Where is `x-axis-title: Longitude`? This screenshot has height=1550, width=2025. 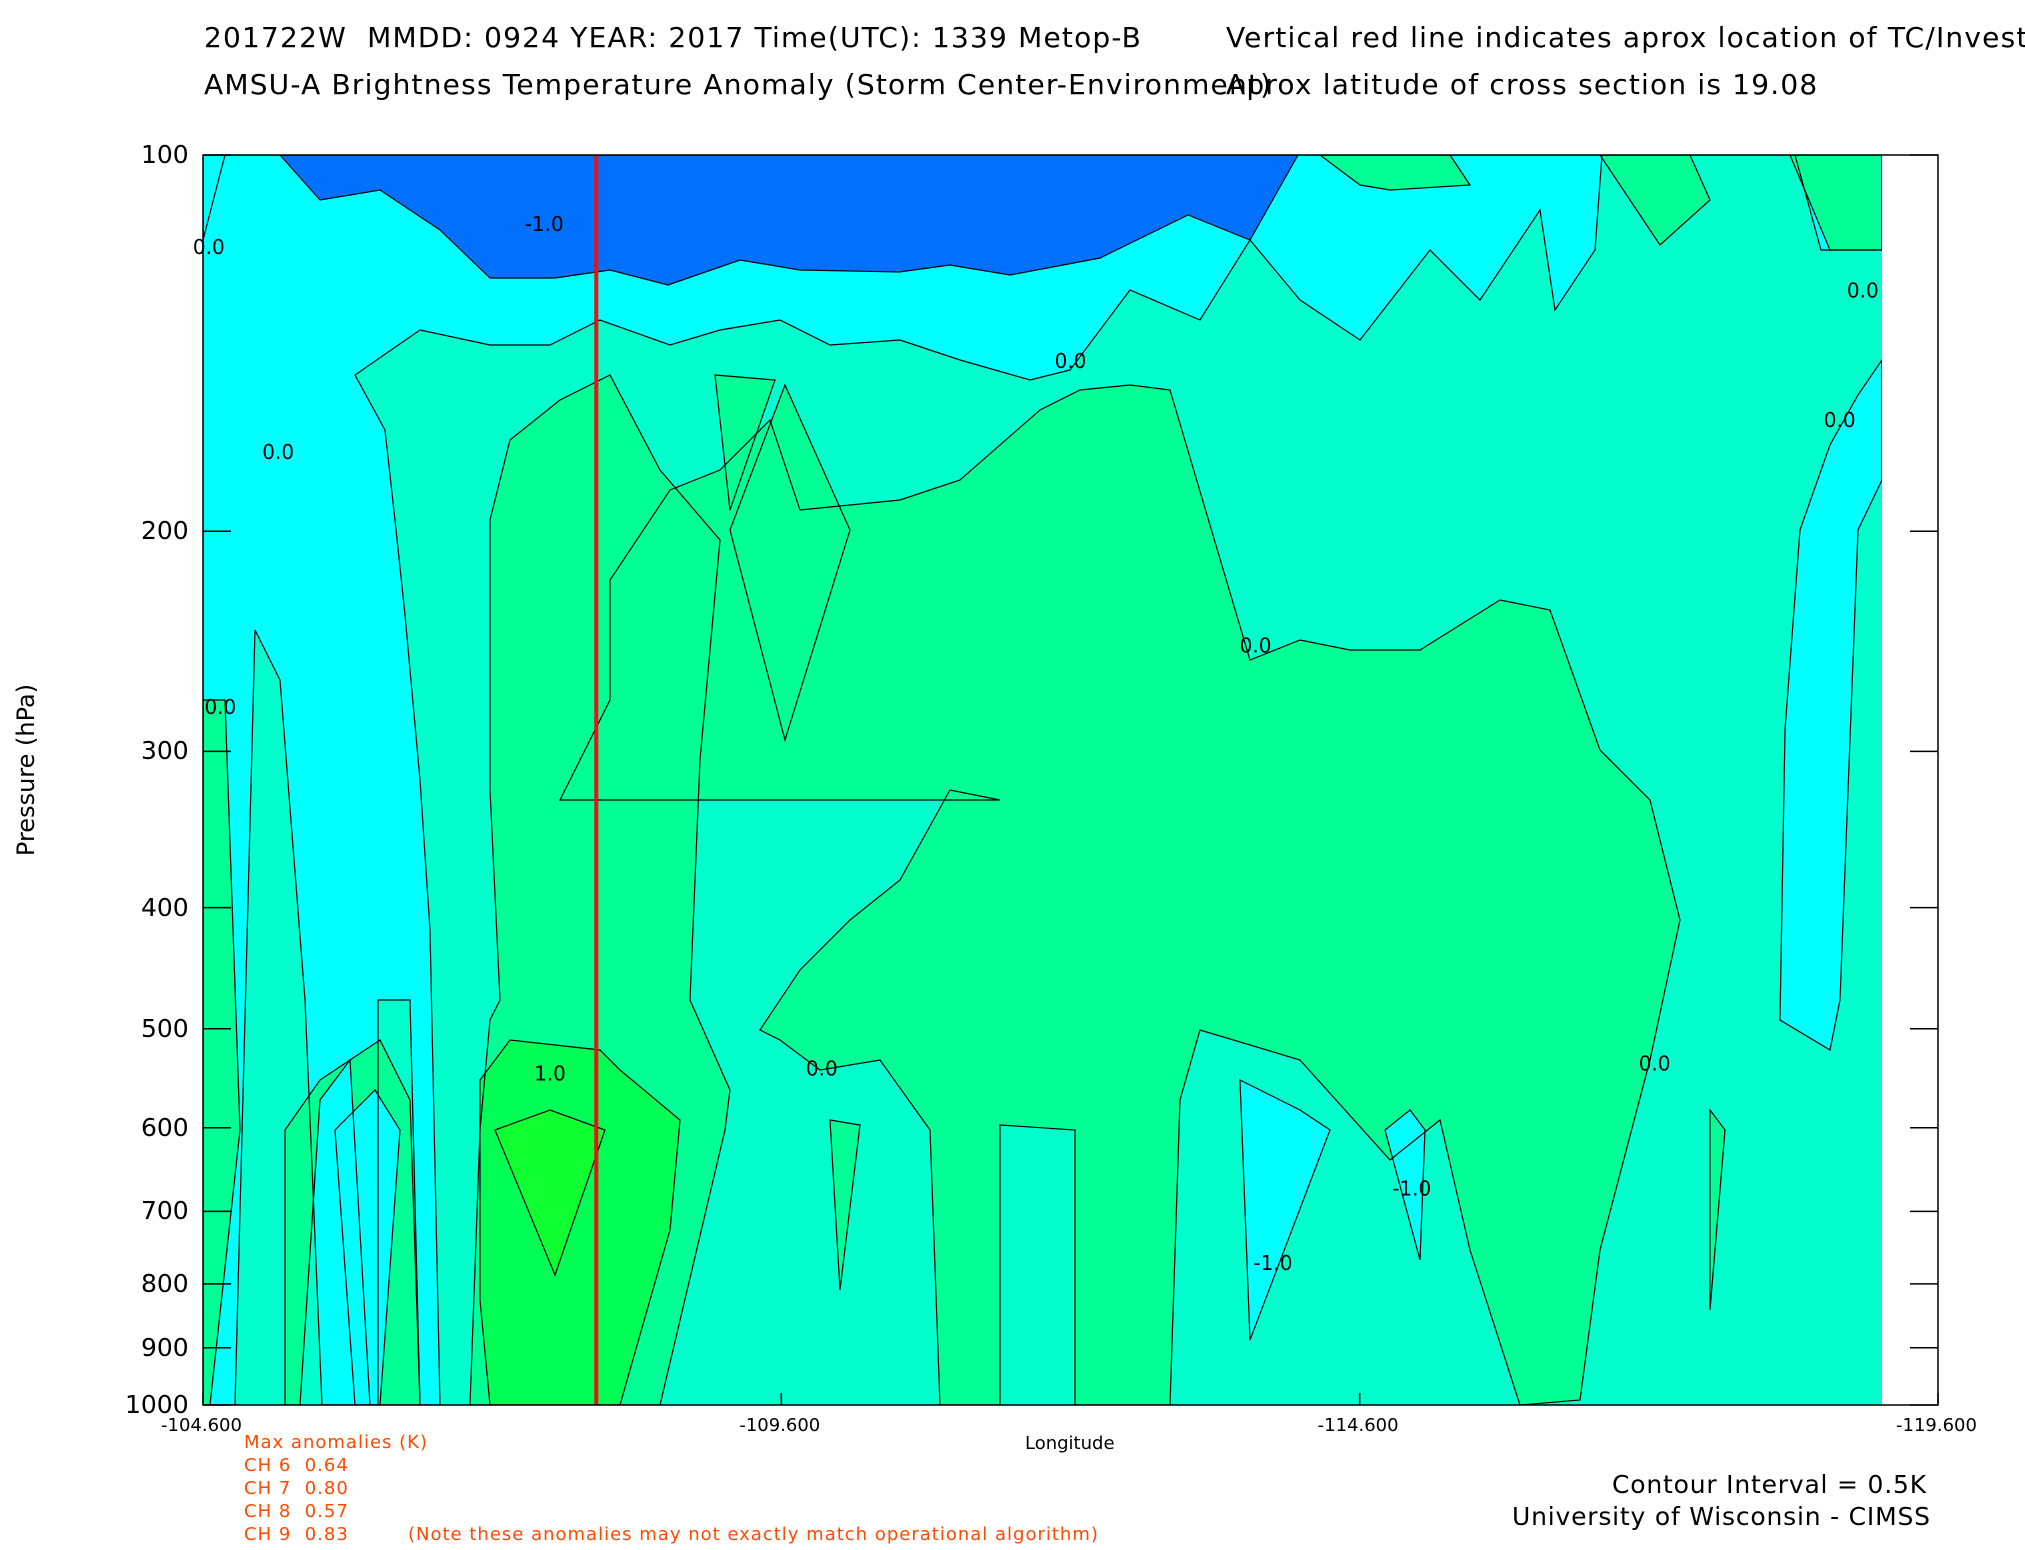
x-axis-title: Longitude is located at coordinates (1070, 1443).